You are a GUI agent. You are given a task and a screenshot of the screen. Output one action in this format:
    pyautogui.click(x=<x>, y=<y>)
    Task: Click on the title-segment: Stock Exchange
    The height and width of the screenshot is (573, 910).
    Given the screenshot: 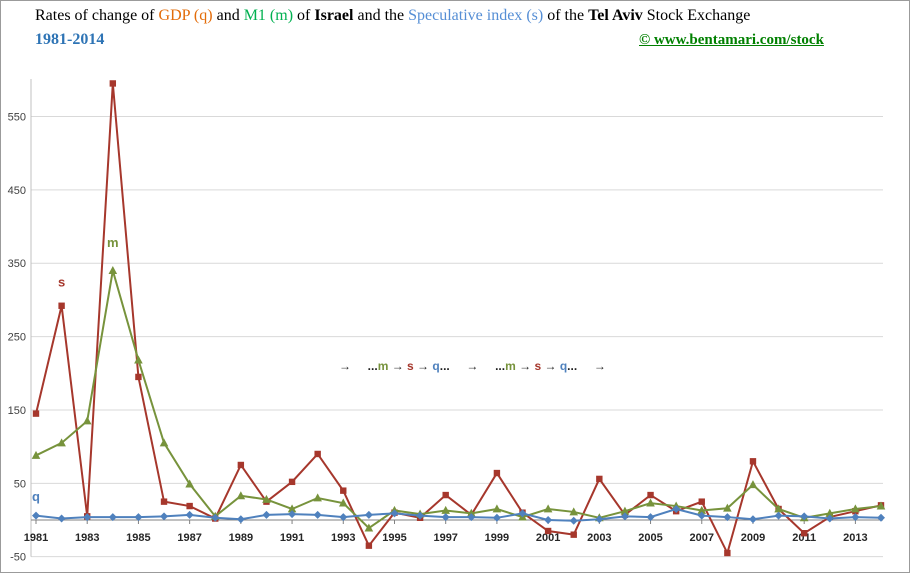 What is the action you would take?
    pyautogui.click(x=696, y=15)
    